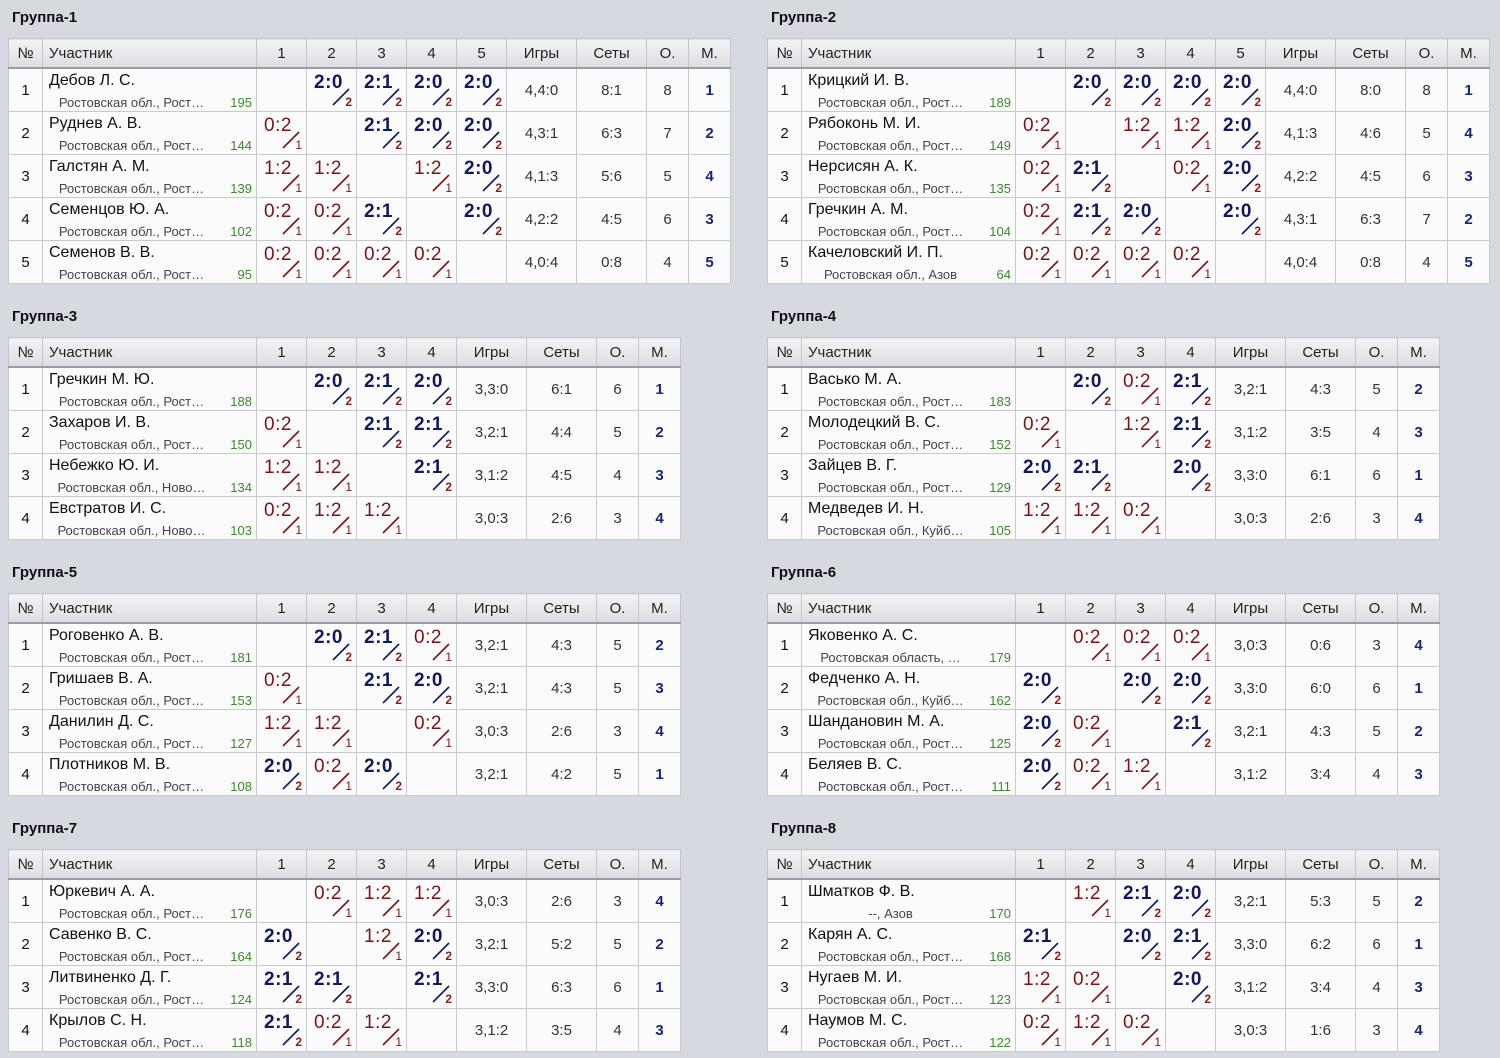  What do you see at coordinates (100, 422) in the screenshot?
I see `player-name: Захаров И. В.` at bounding box center [100, 422].